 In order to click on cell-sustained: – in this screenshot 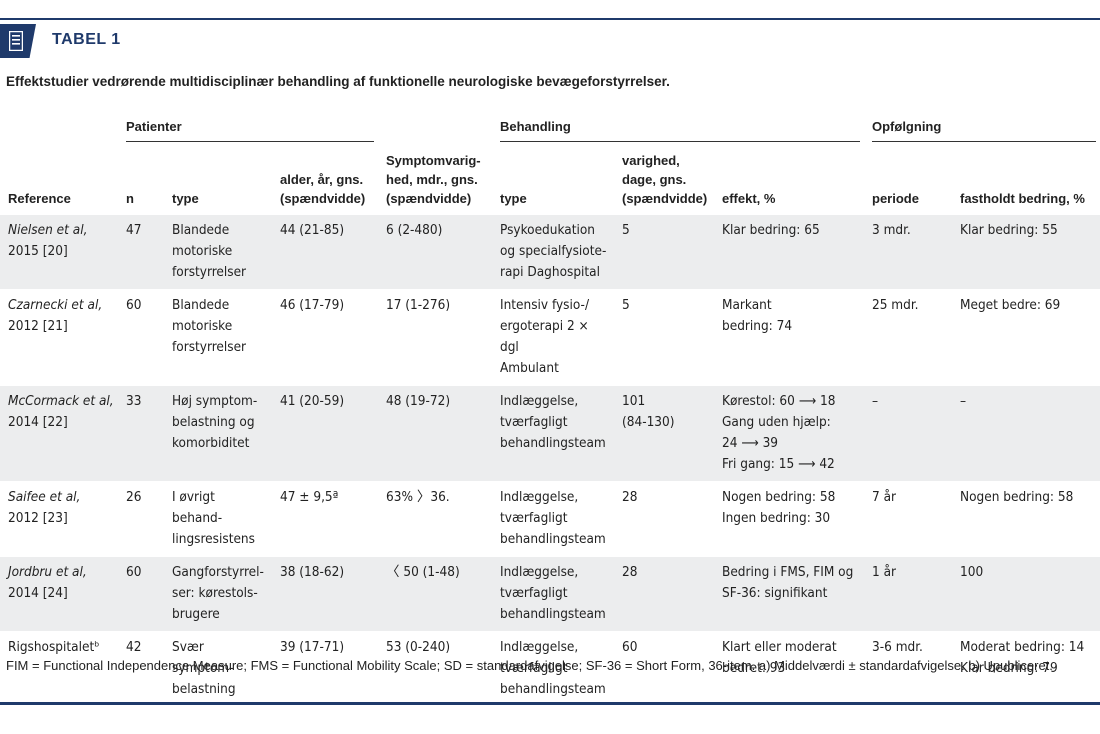, I will do `click(1026, 433)`.